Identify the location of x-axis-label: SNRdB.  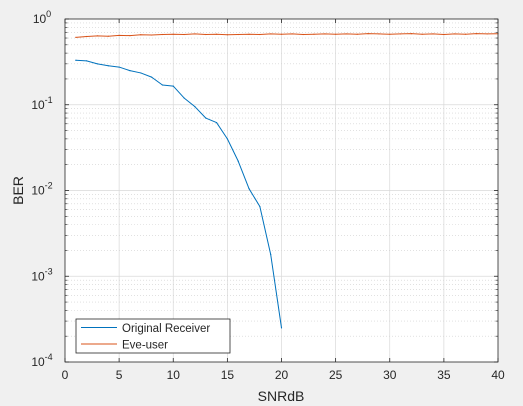
(281, 396).